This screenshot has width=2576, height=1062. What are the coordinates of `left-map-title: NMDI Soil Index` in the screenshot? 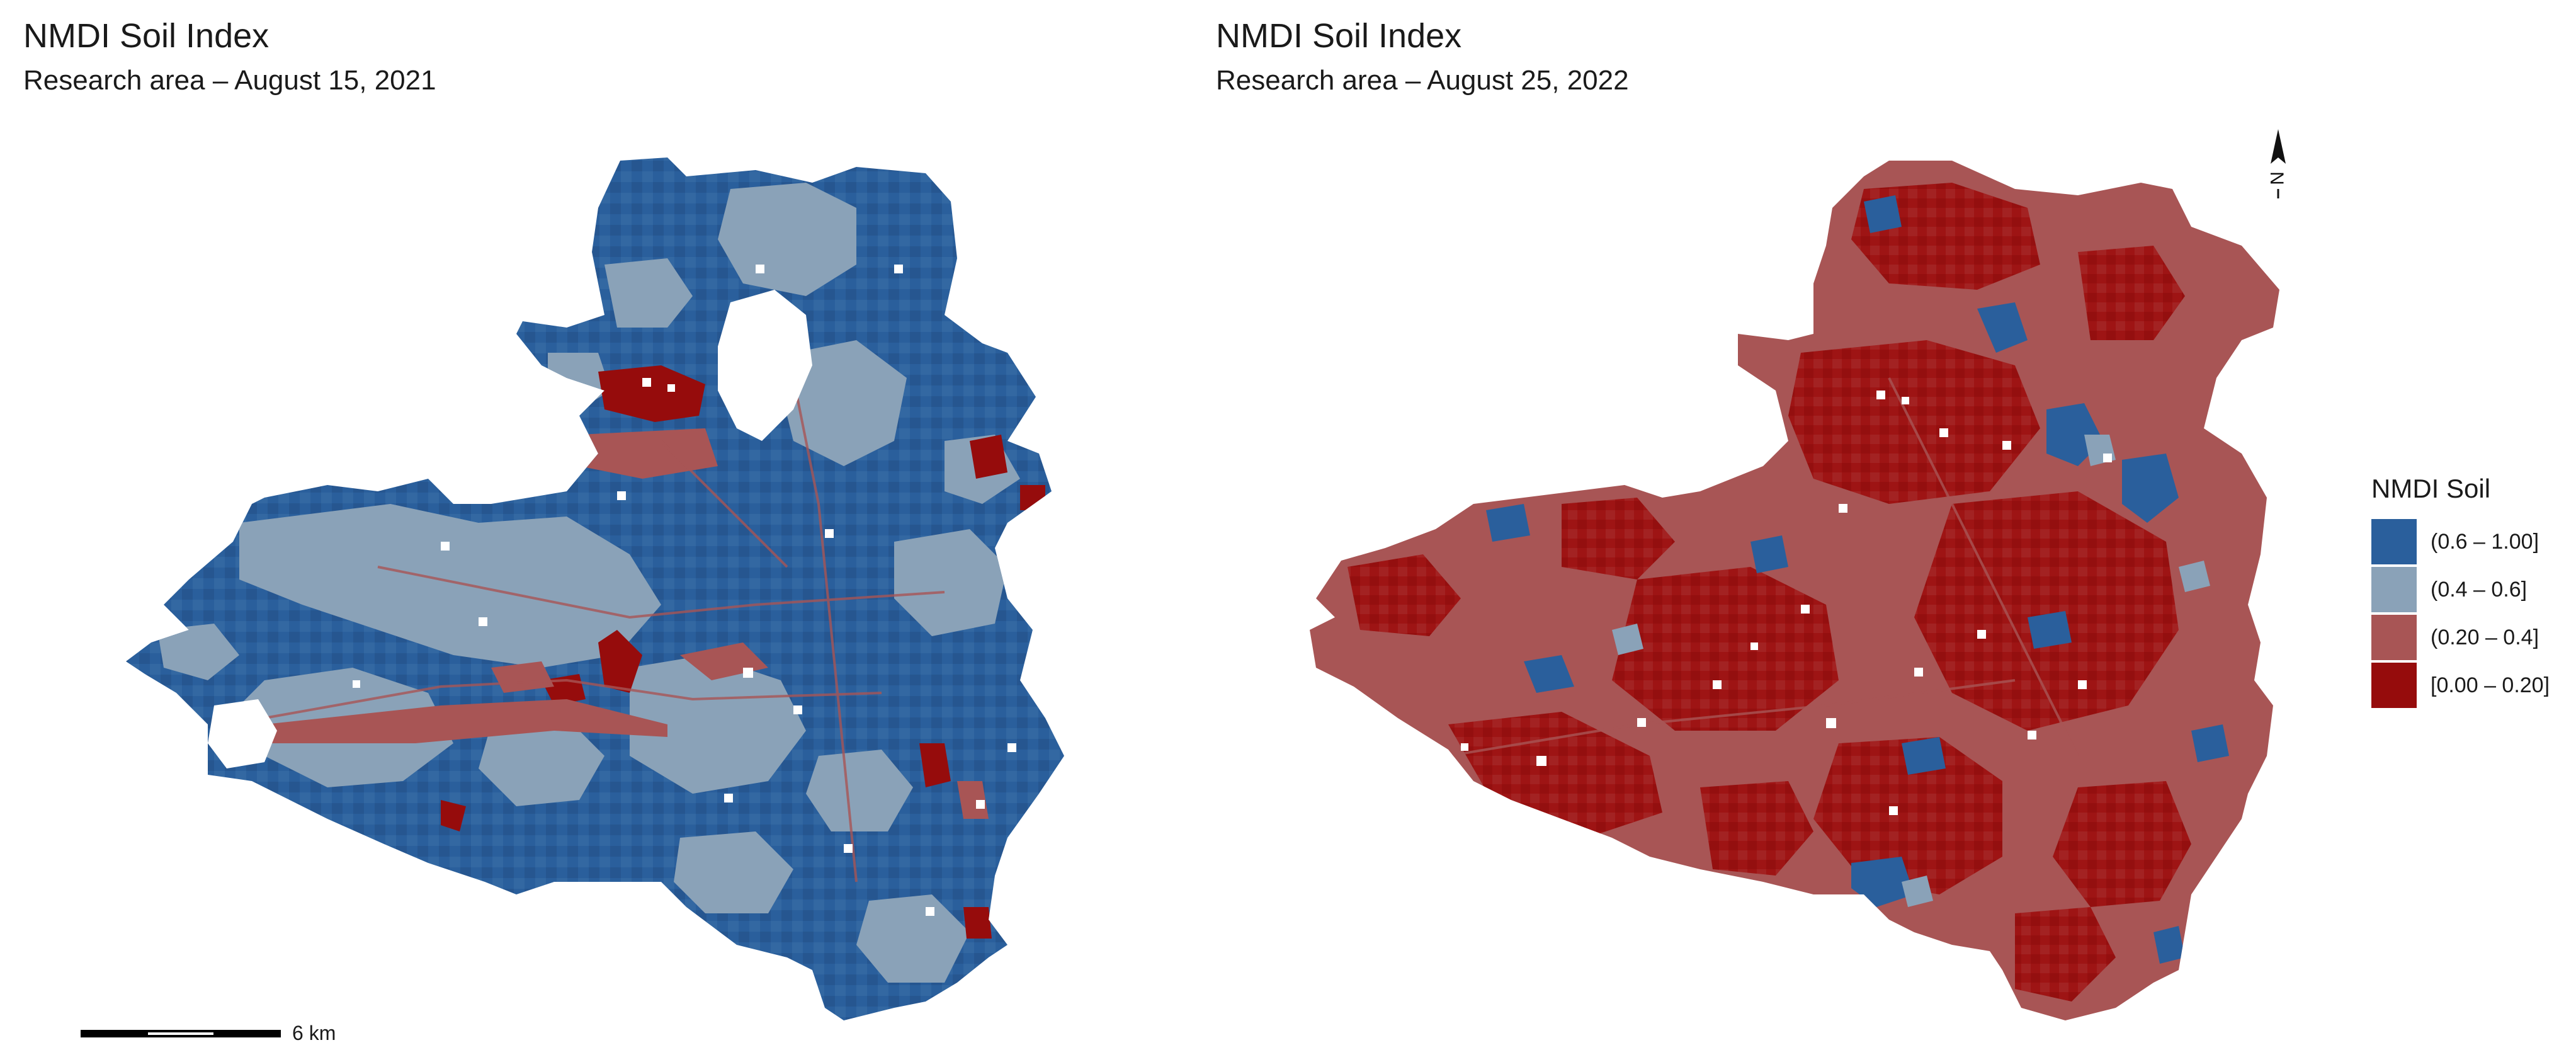 It's located at (146, 36).